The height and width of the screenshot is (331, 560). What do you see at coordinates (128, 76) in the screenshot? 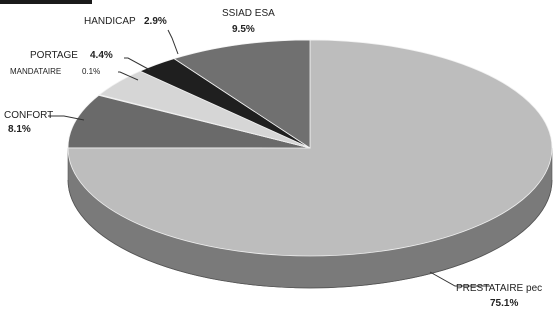
I see `leader-line-mandataire` at bounding box center [128, 76].